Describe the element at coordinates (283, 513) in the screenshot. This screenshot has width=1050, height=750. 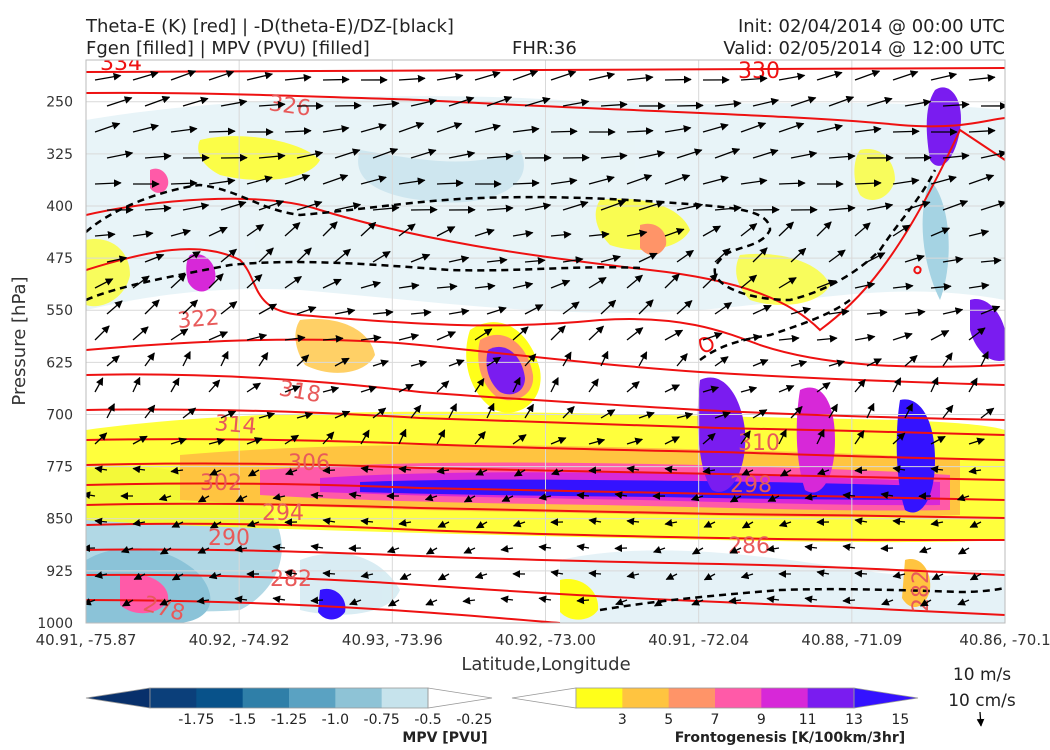
I see `contour-label-294: 294` at that location.